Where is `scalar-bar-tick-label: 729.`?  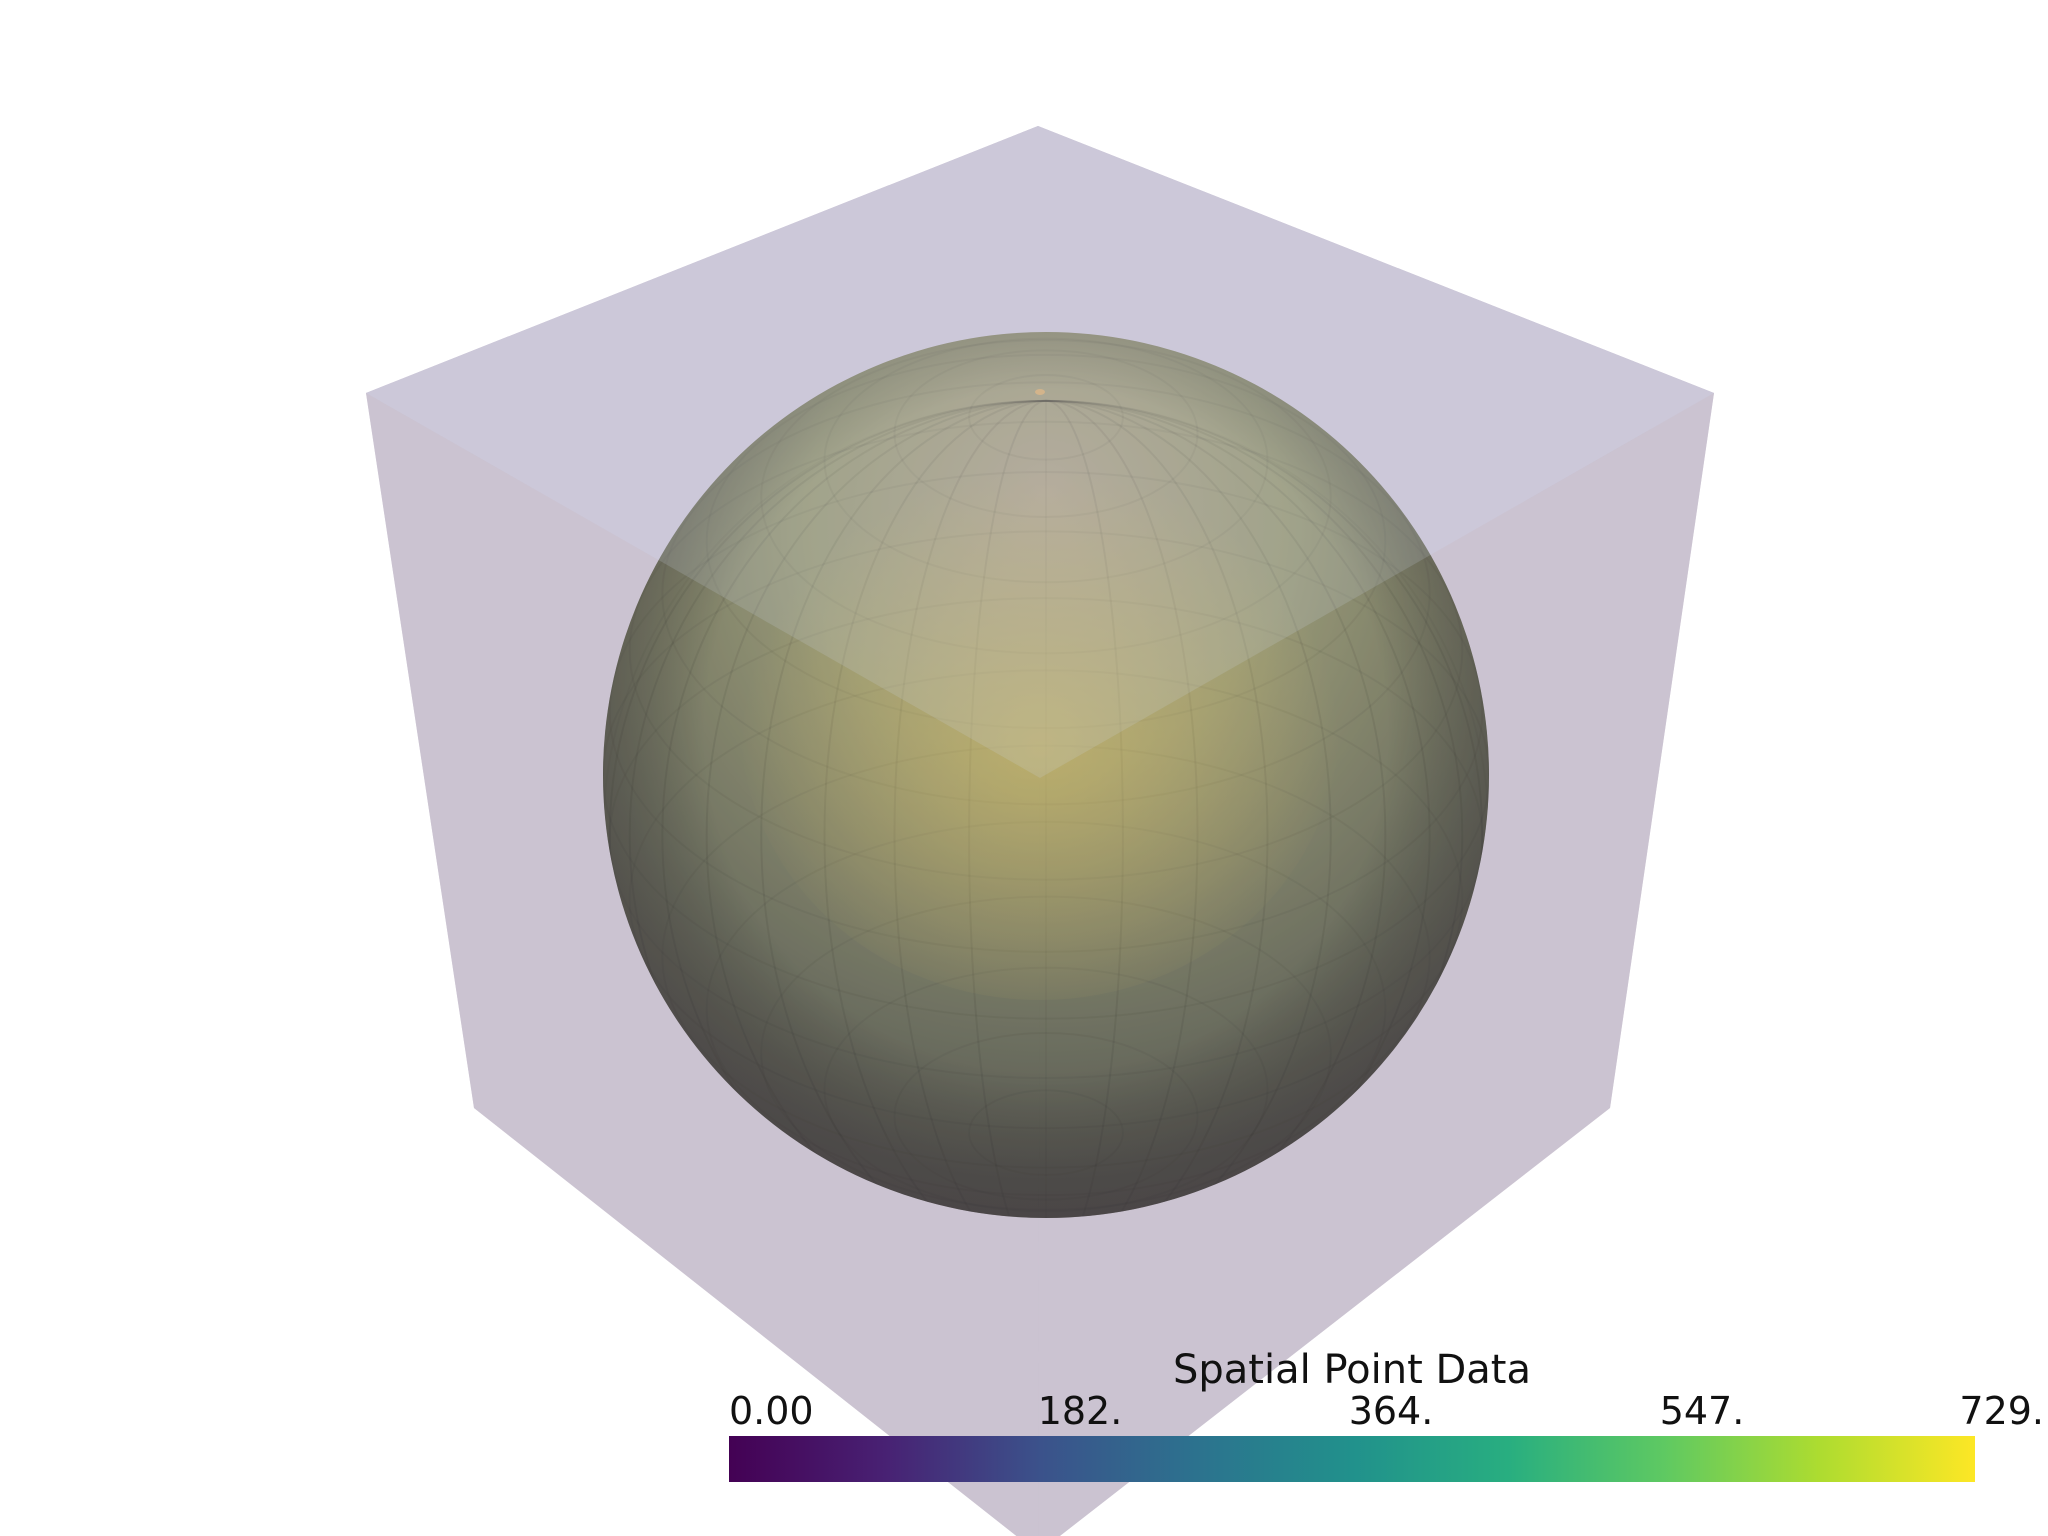 scalar-bar-tick-label: 729. is located at coordinates (2001, 1411).